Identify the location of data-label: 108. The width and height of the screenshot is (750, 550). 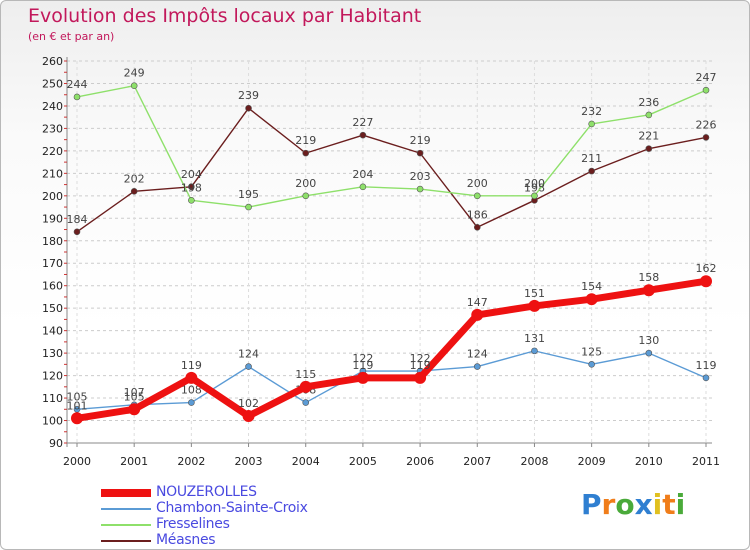
(191, 390).